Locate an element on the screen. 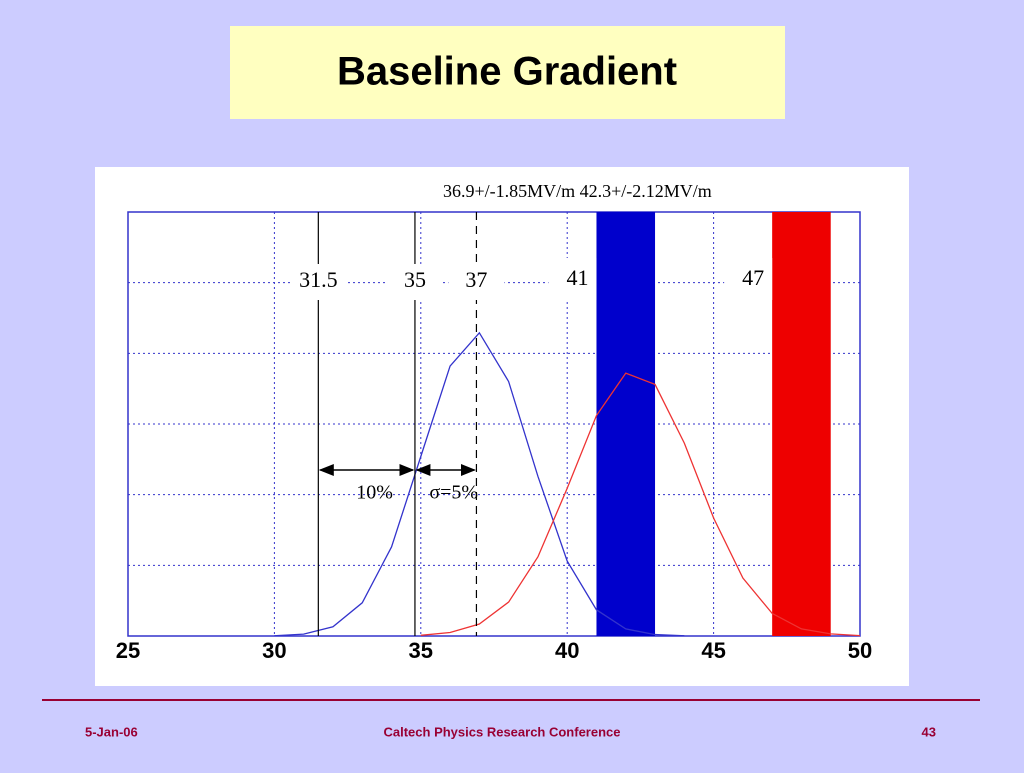  x-tick-label: 35 is located at coordinates (421, 650).